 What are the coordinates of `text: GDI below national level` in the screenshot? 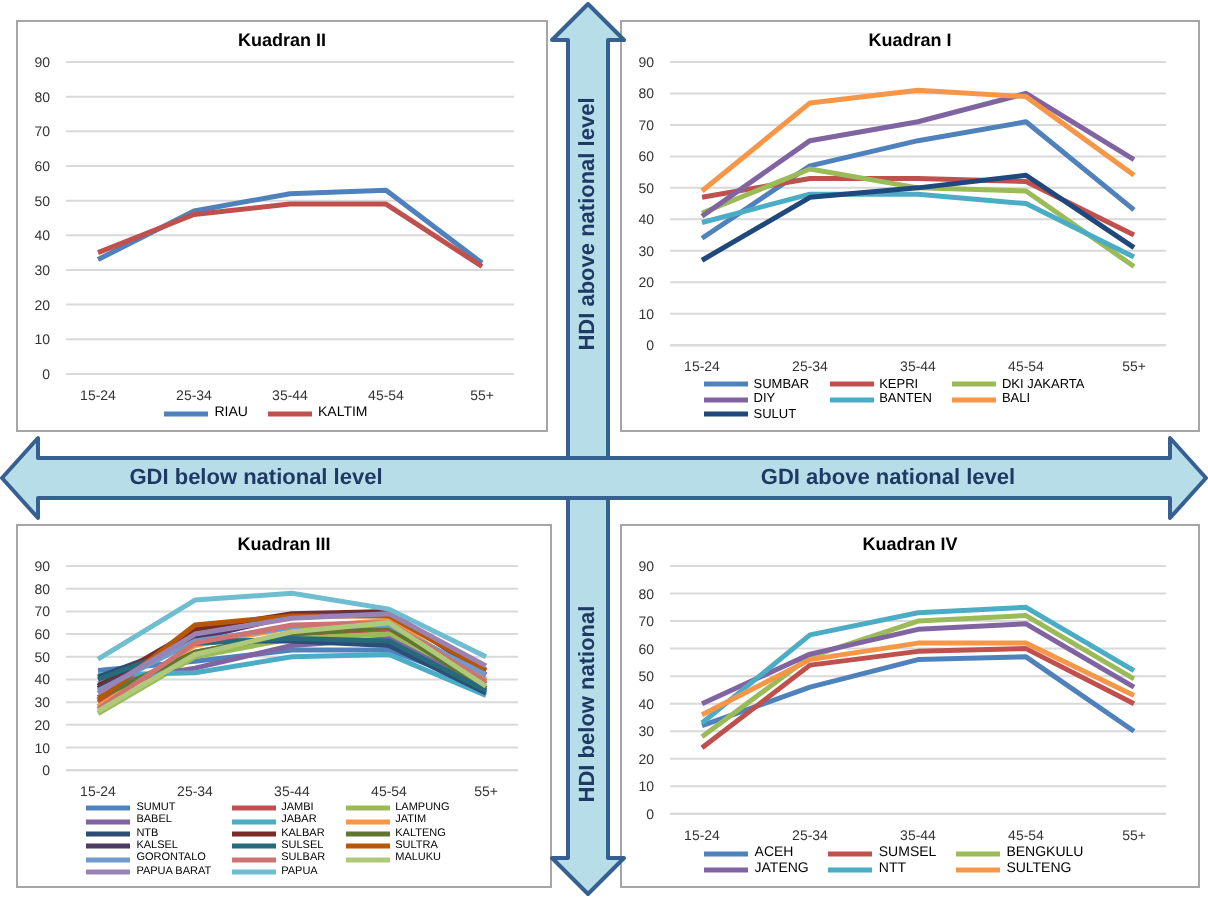 It's located at (256, 478).